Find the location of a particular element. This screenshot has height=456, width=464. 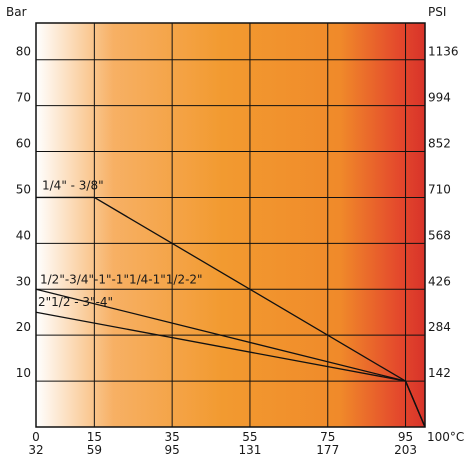

x-celsius-tick-label: 95 is located at coordinates (405, 437).